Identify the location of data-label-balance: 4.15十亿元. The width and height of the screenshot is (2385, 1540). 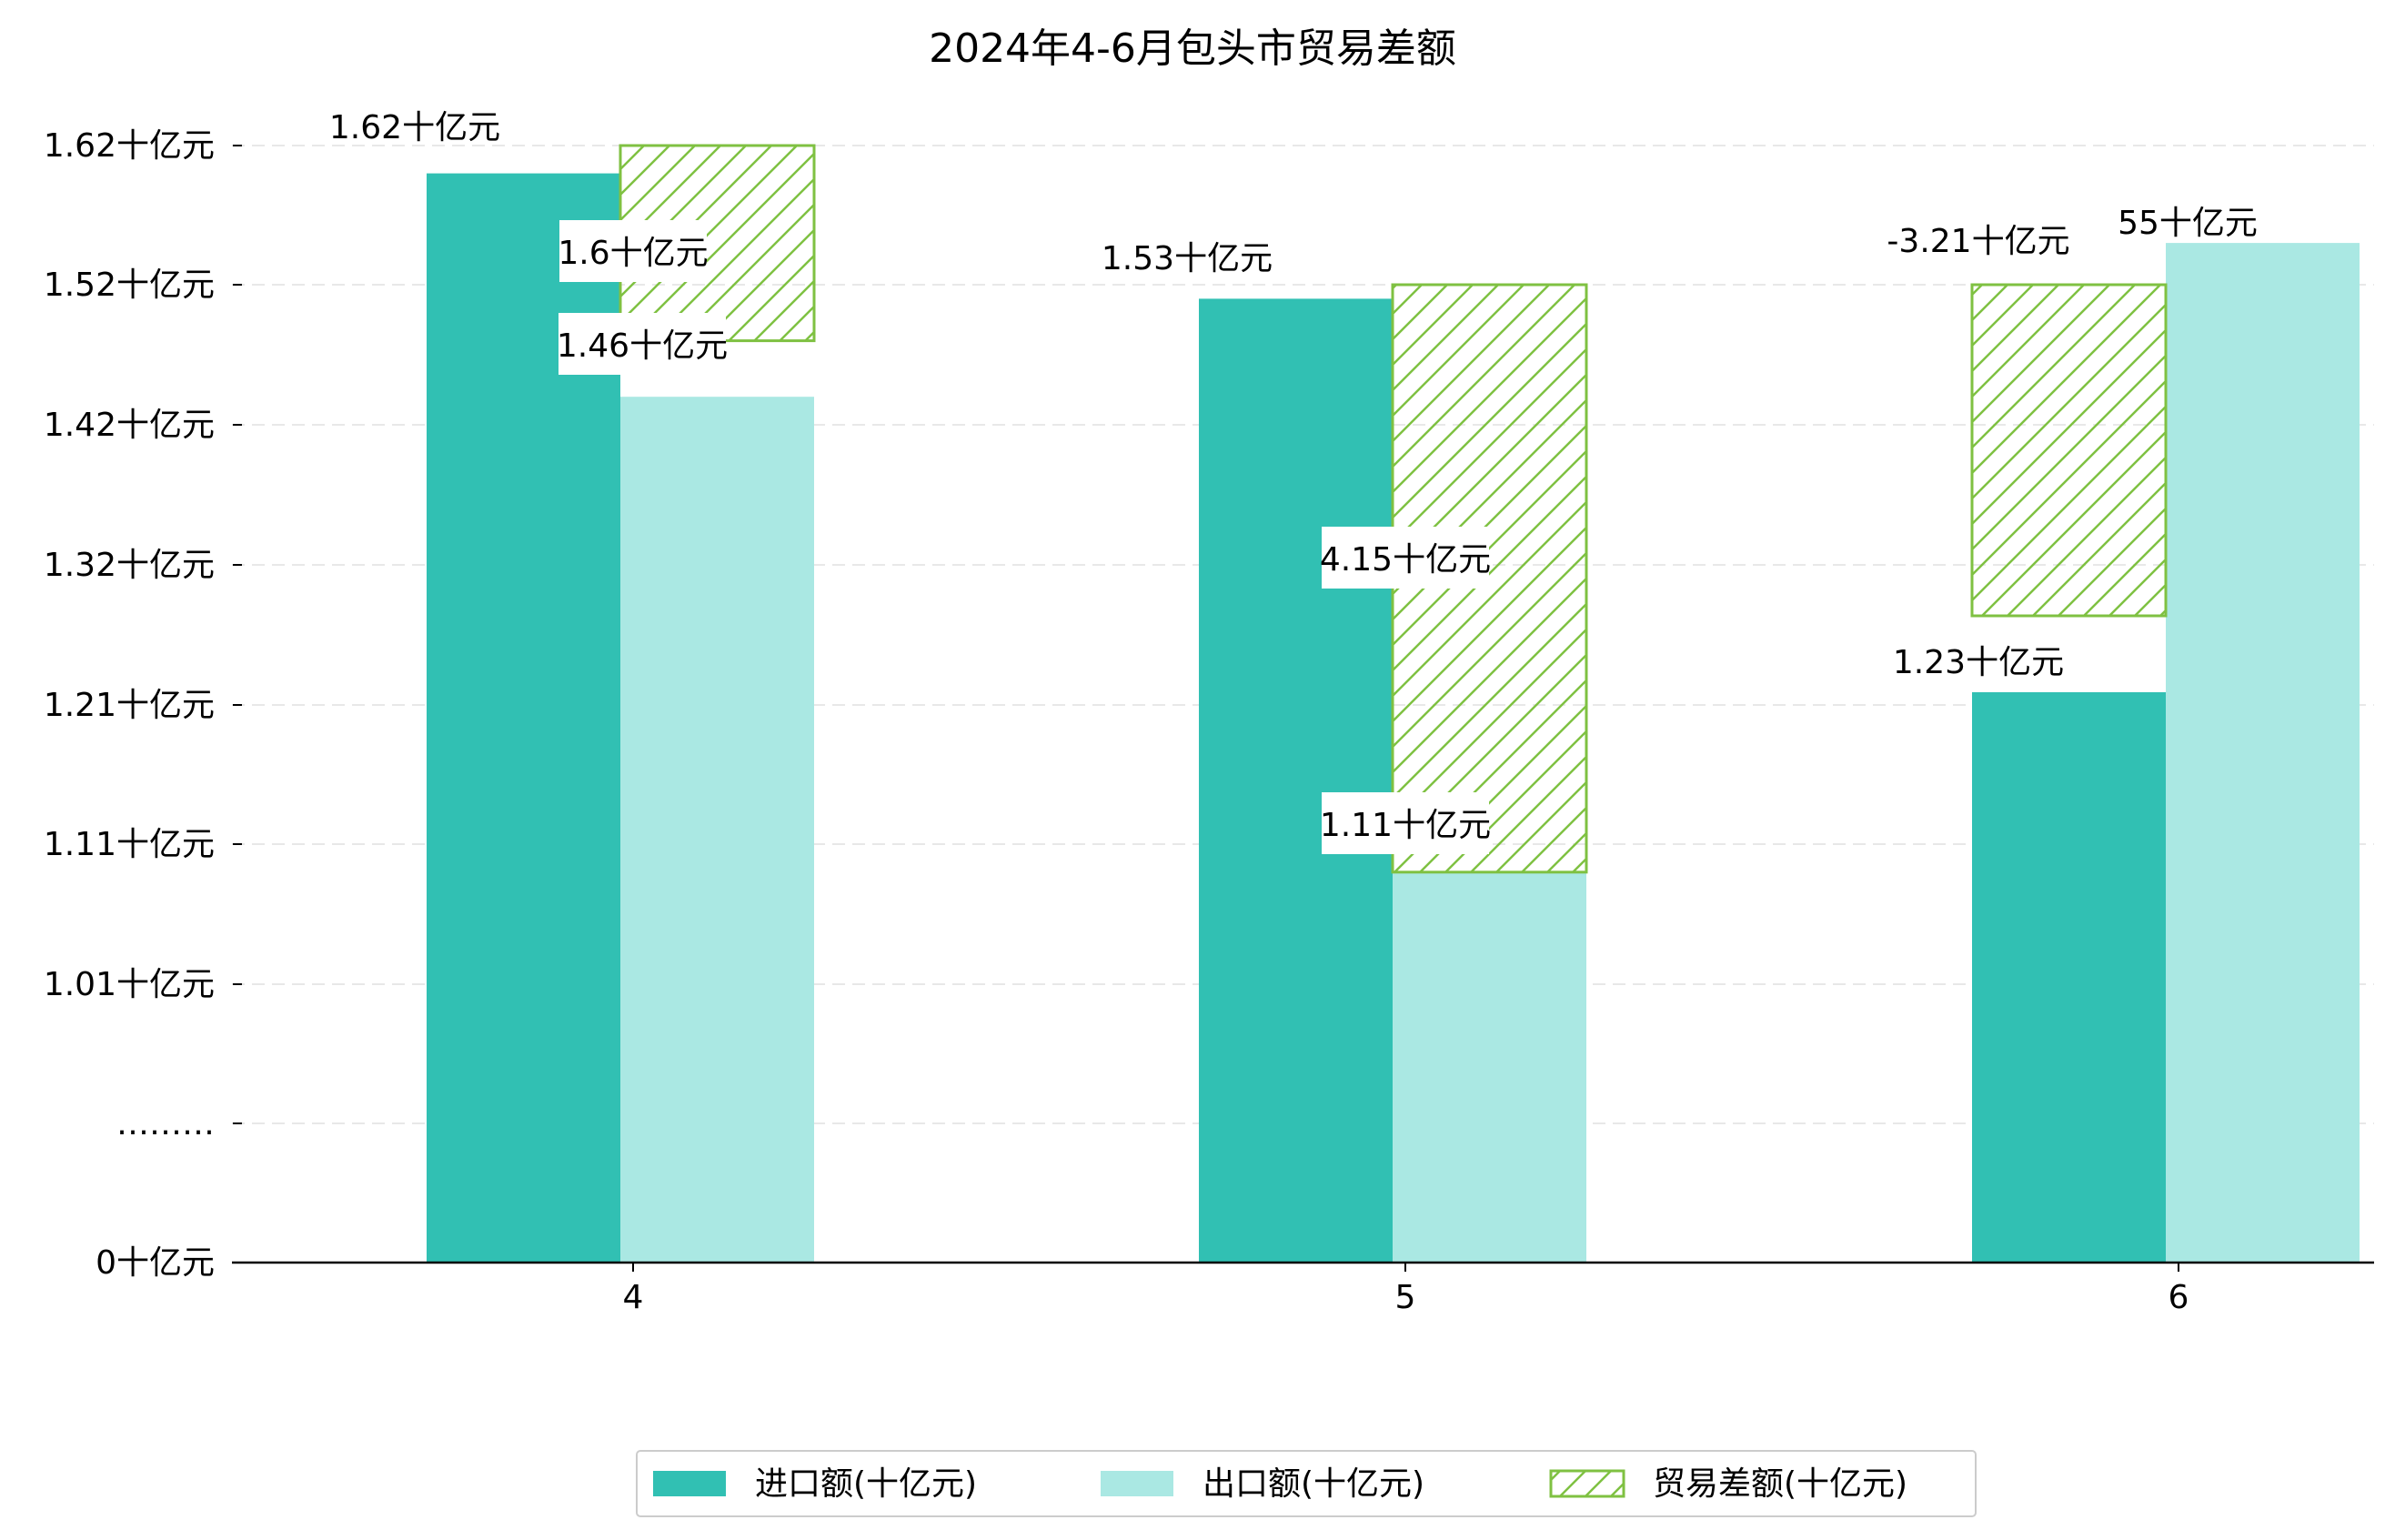
(1405, 558).